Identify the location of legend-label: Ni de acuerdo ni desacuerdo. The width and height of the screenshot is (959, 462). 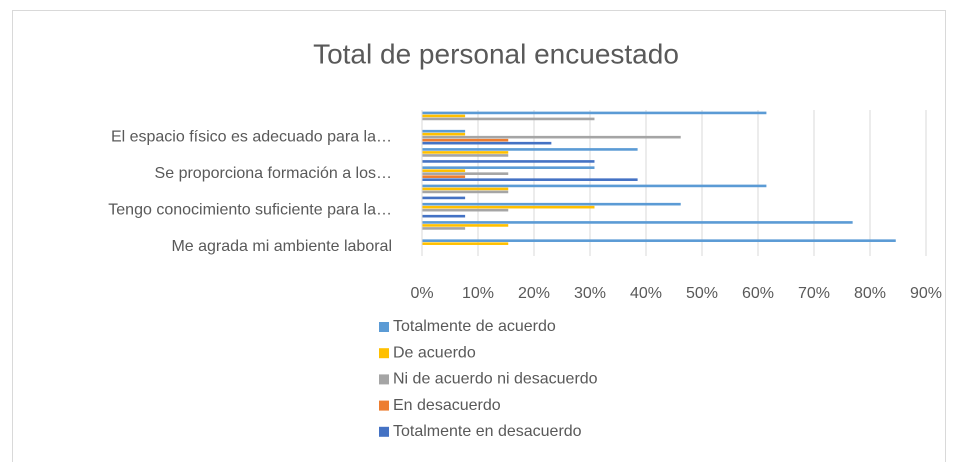
(495, 379).